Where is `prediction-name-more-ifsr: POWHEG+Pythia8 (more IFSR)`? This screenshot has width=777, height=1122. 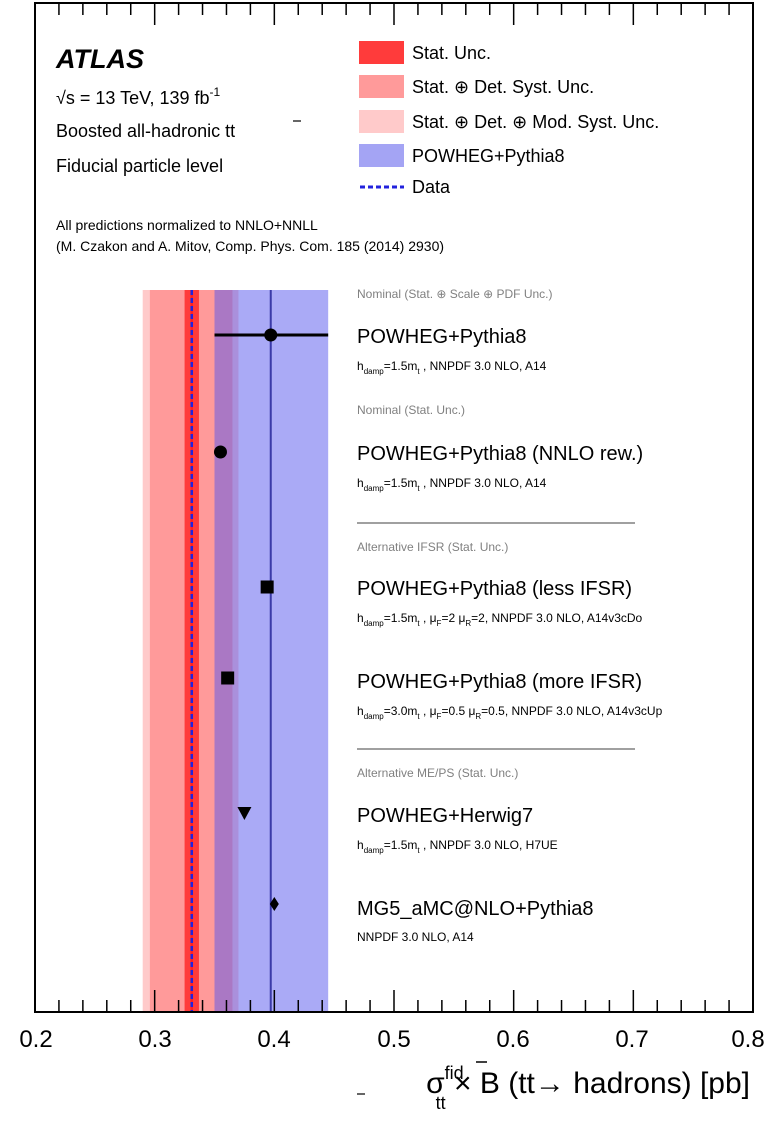
prediction-name-more-ifsr: POWHEG+Pythia8 (more IFSR) is located at coordinates (499, 682).